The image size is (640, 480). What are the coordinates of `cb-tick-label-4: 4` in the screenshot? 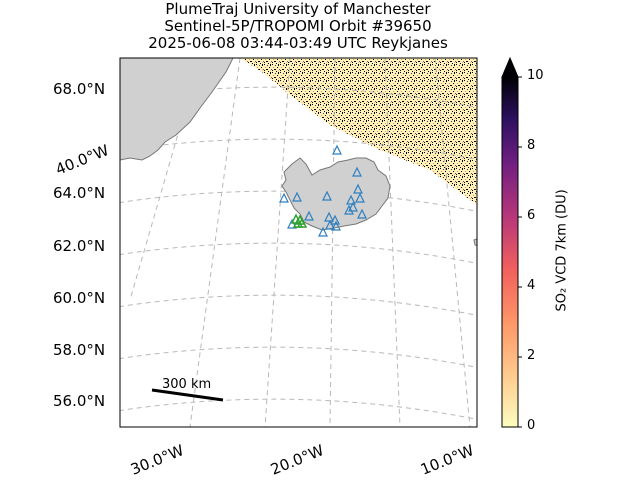 It's located at (531, 285).